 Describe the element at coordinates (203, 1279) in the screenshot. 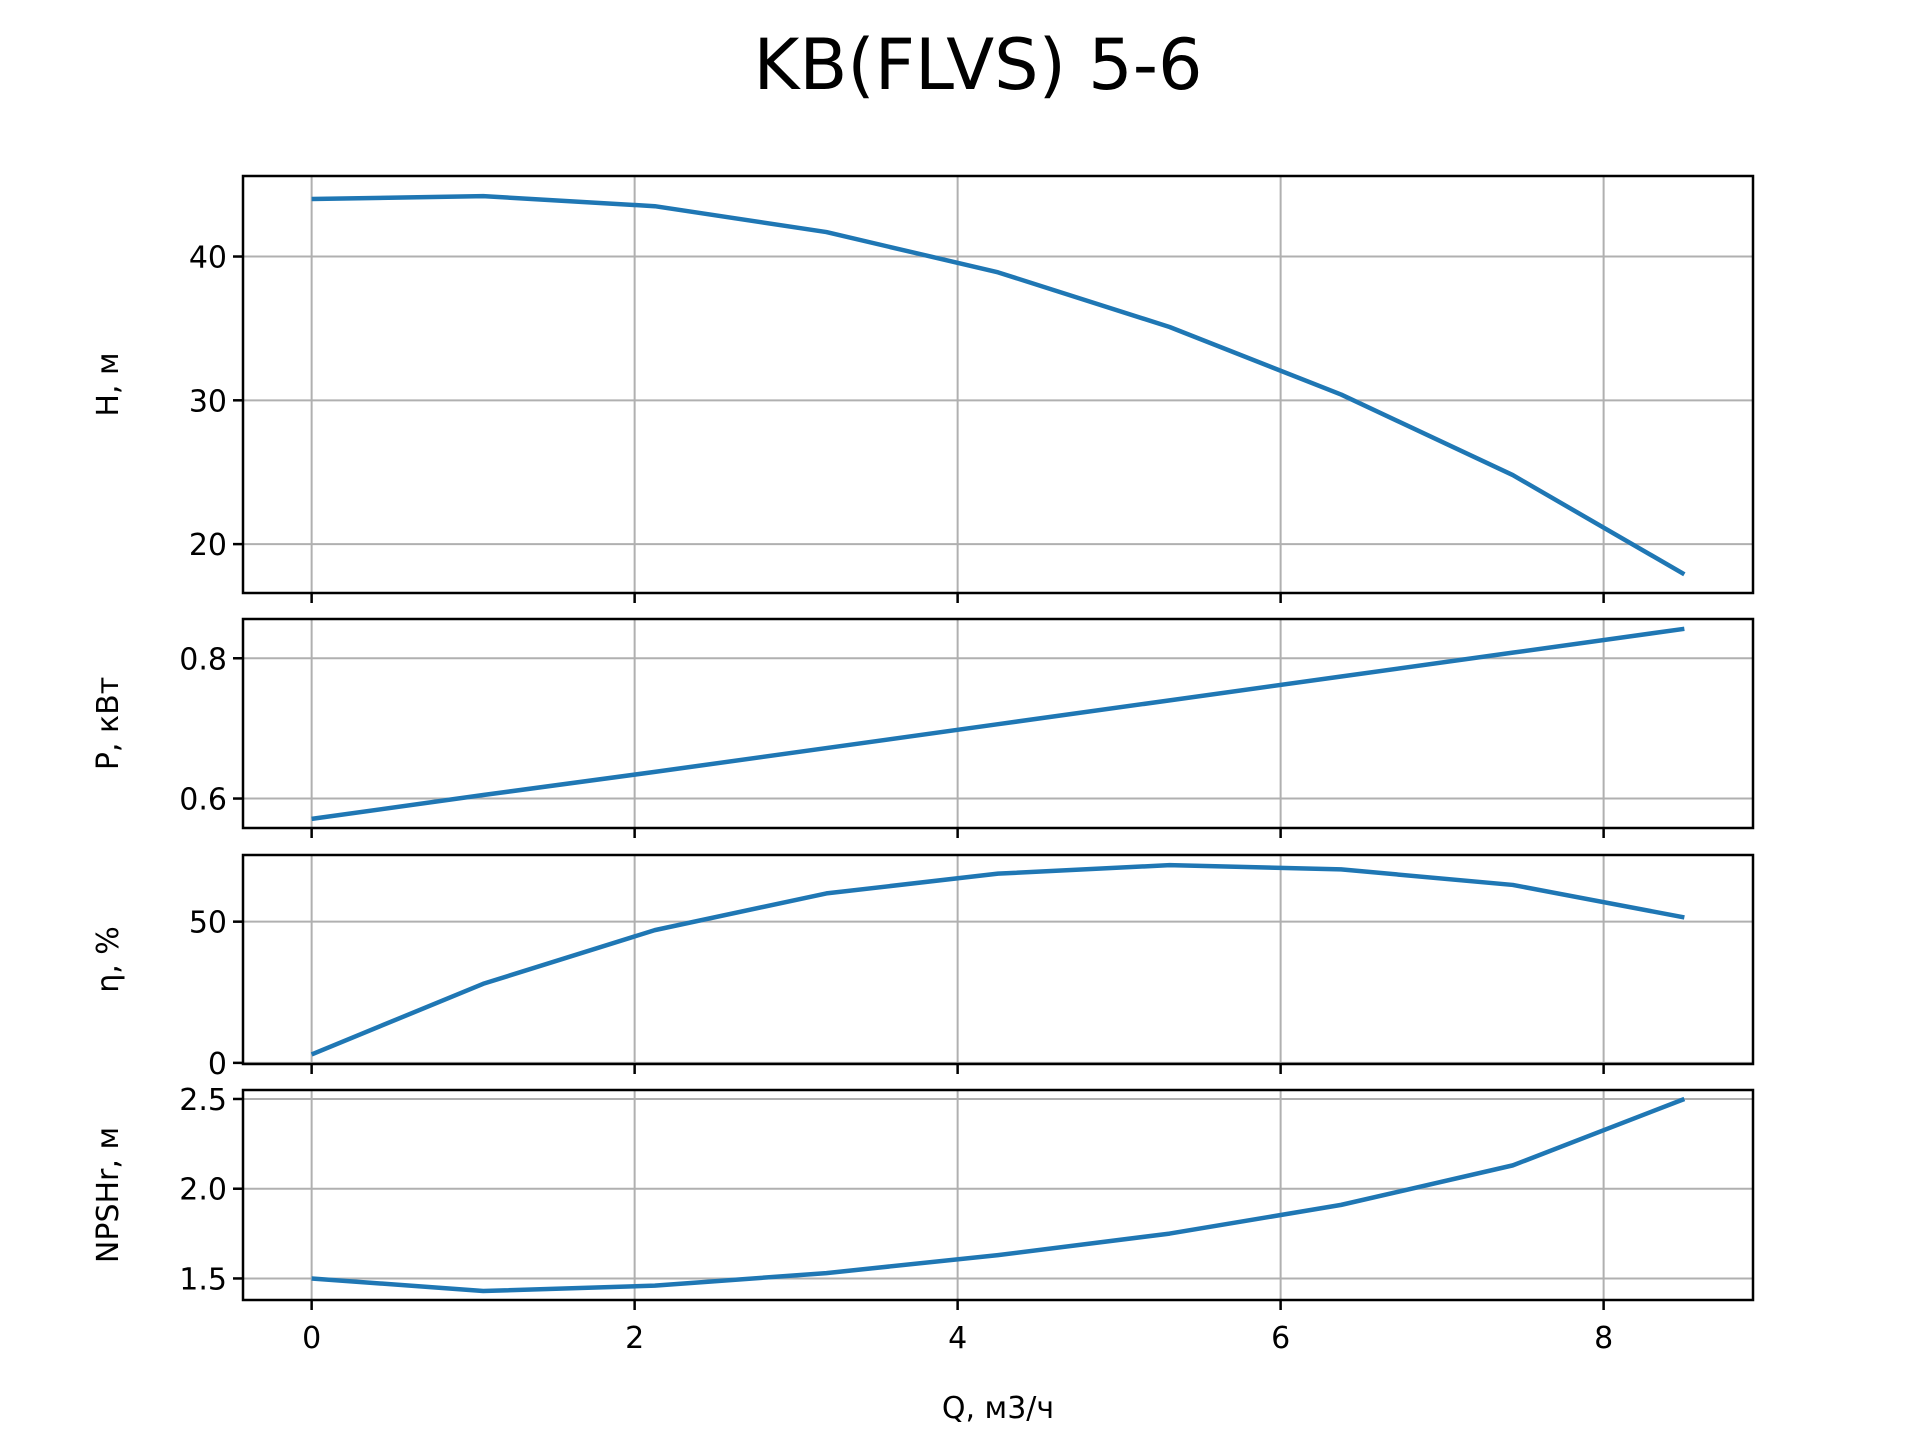

I see `y-tick-label: 1.5` at that location.